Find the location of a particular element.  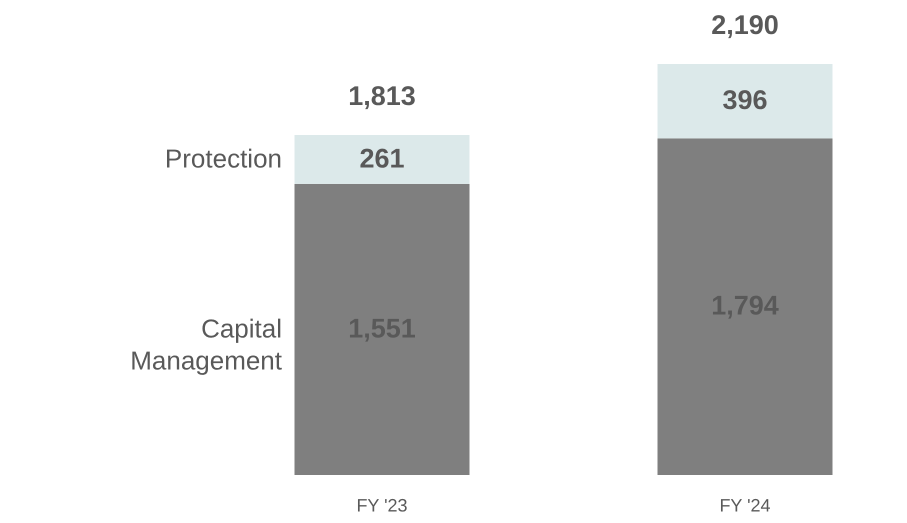

data-label: 261 is located at coordinates (382, 158).